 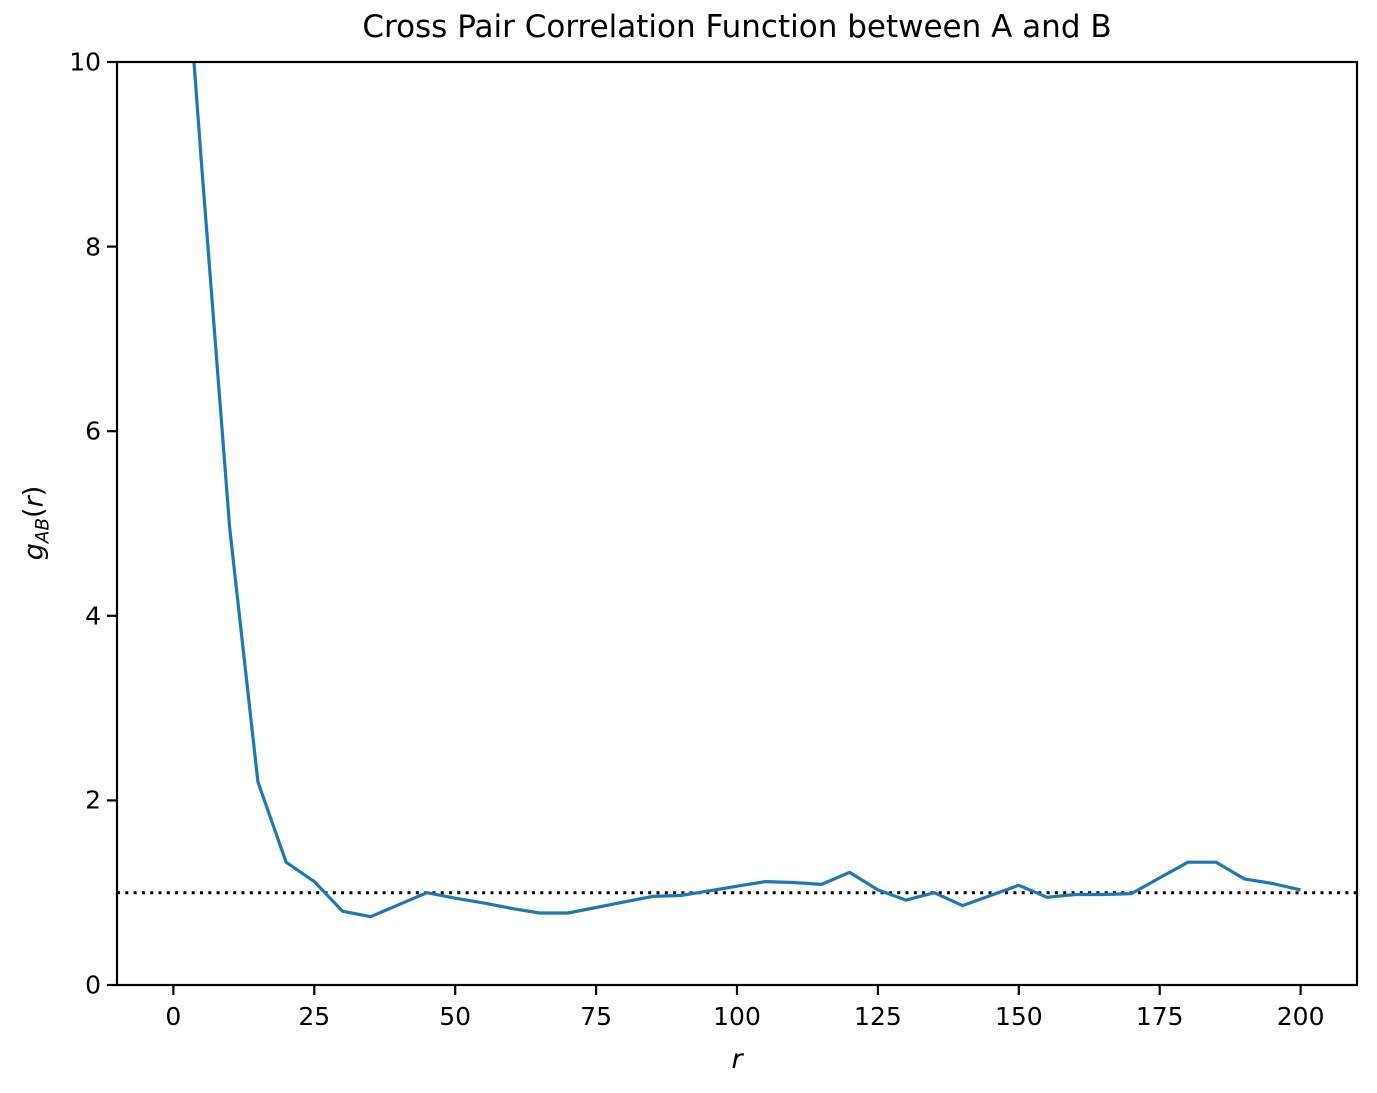 What do you see at coordinates (85, 62) in the screenshot?
I see `y-tick-label: 10` at bounding box center [85, 62].